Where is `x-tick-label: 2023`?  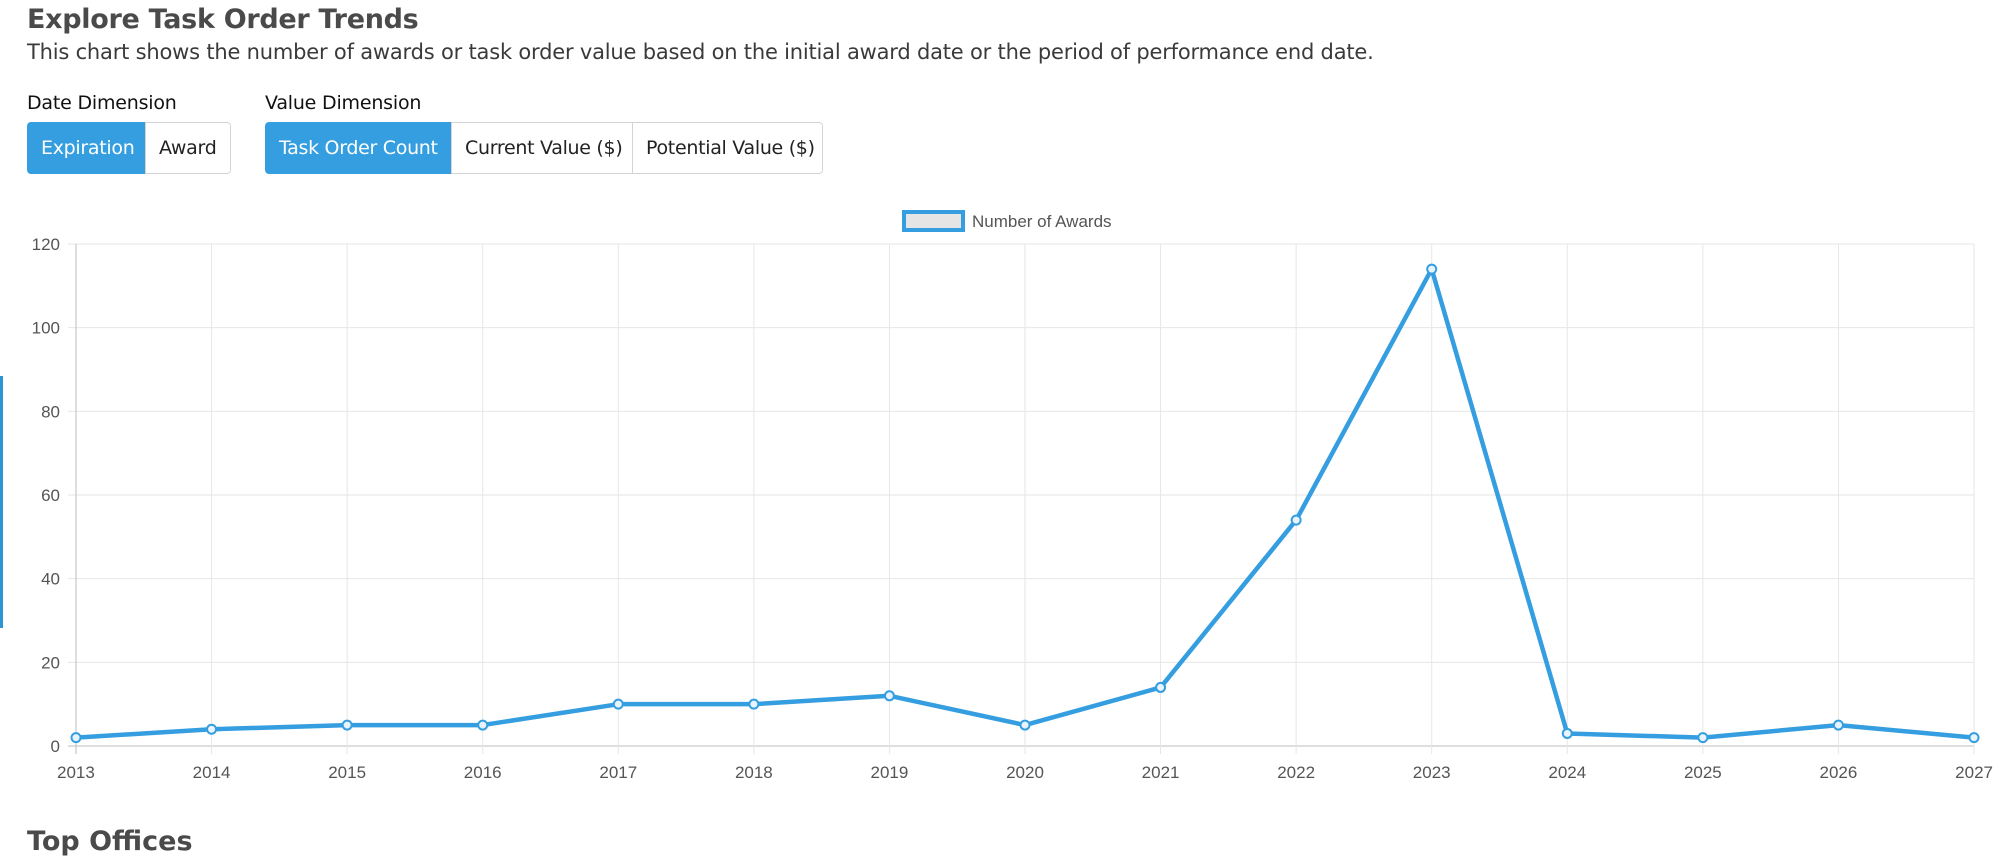
x-tick-label: 2023 is located at coordinates (1432, 772).